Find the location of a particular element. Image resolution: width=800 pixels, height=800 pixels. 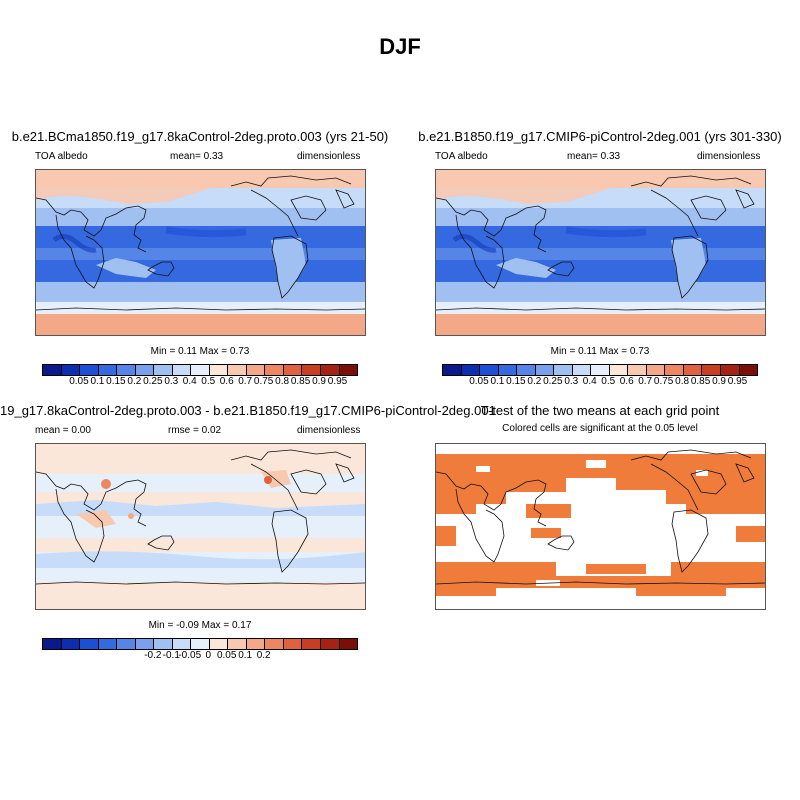

panel3-rmse: rmse = 0.02 is located at coordinates (195, 430).